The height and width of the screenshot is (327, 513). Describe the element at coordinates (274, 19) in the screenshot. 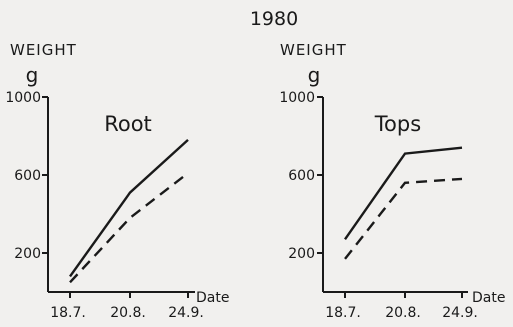

I see `figure-title: 1980` at that location.